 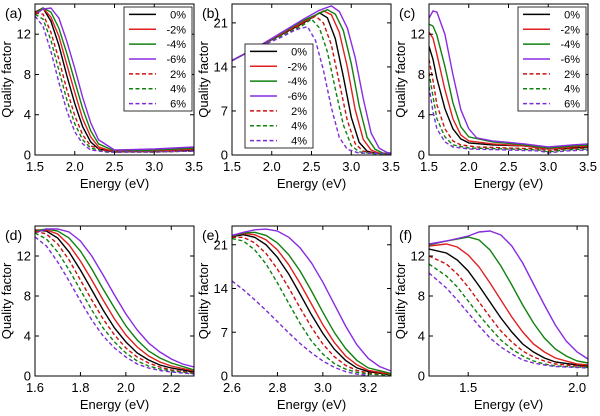 I want to click on panel-label: (e), so click(x=210, y=235).